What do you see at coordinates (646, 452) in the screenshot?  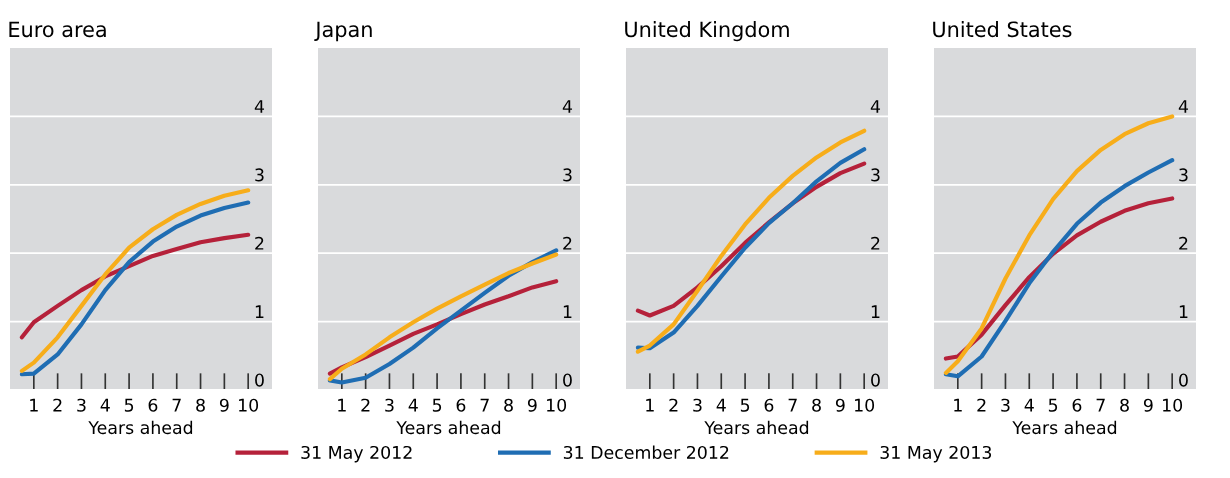 I see `legend-label: 31 December 2012` at bounding box center [646, 452].